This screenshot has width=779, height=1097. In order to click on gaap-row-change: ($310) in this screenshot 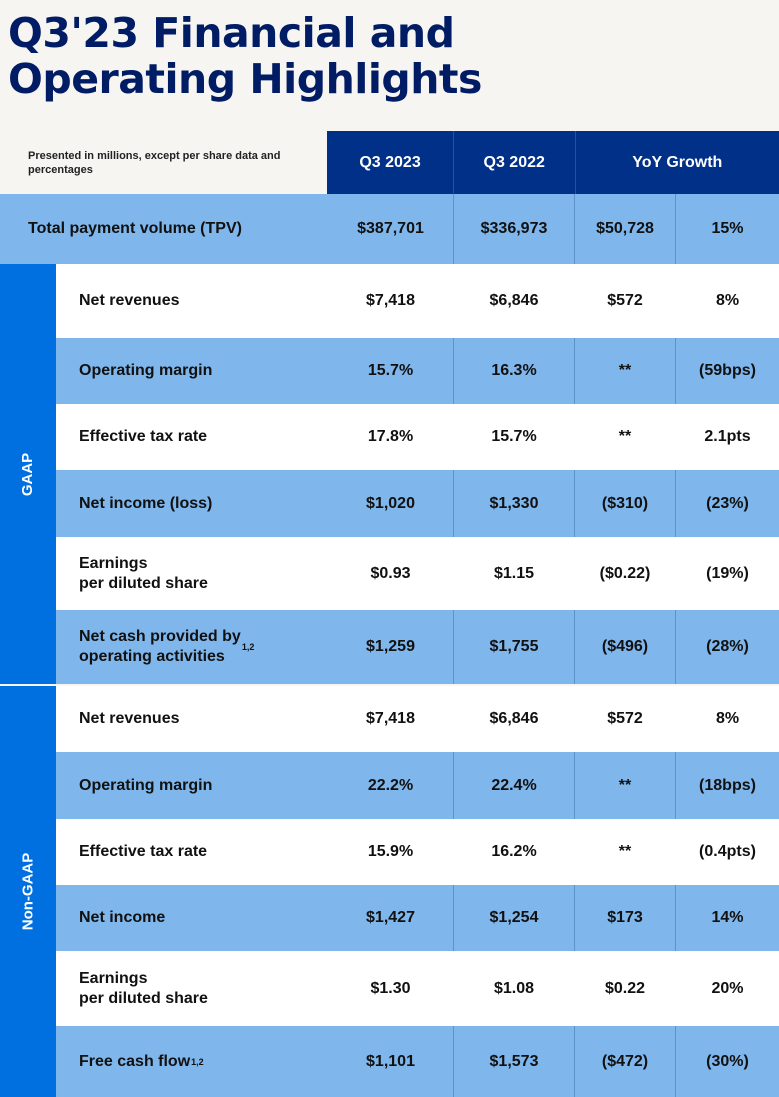, I will do `click(625, 503)`.